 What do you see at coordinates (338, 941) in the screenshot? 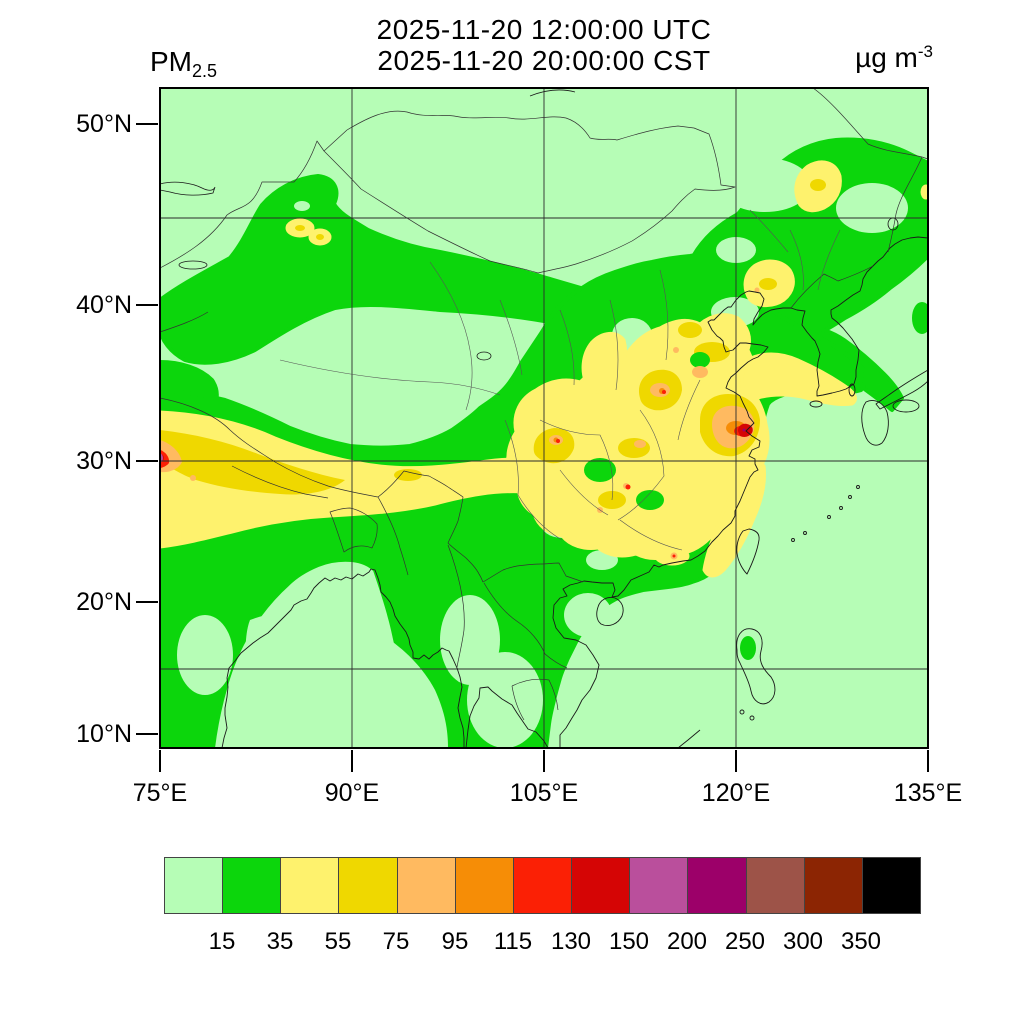
I see `colorbar-tick-55: 55` at bounding box center [338, 941].